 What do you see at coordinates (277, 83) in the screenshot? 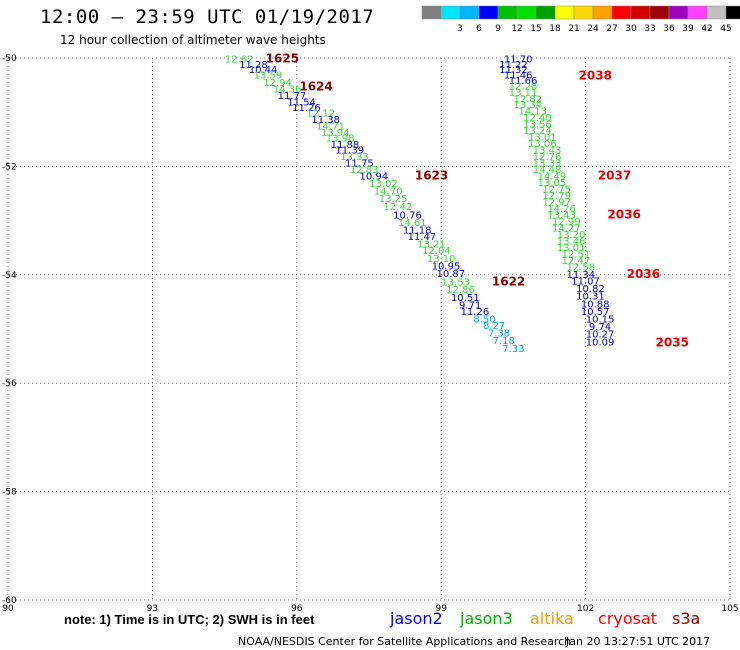
I see `data-point: 12.94` at bounding box center [277, 83].